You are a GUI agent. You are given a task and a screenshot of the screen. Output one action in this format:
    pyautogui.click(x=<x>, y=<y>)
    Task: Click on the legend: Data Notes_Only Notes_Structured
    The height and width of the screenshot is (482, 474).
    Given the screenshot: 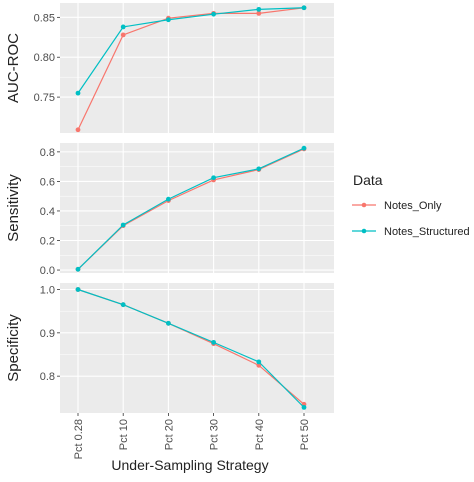 What is the action you would take?
    pyautogui.click(x=411, y=205)
    